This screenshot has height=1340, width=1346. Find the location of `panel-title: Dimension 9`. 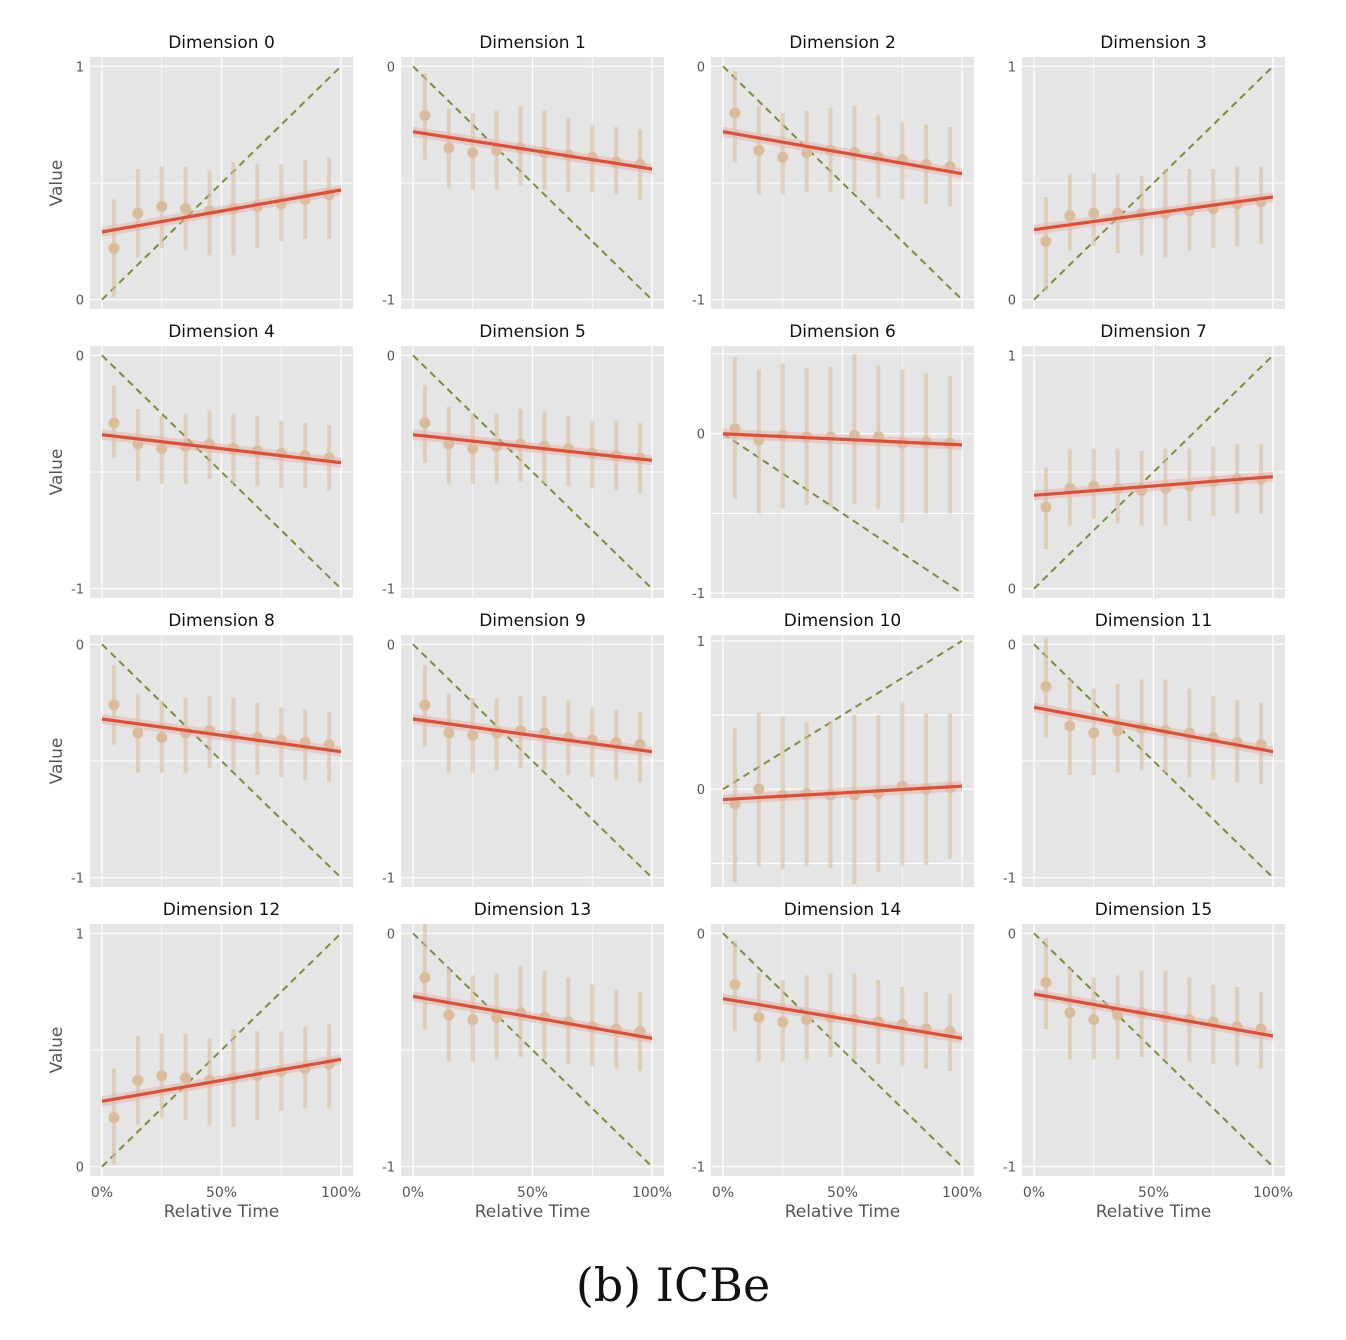

panel-title: Dimension 9 is located at coordinates (532, 621).